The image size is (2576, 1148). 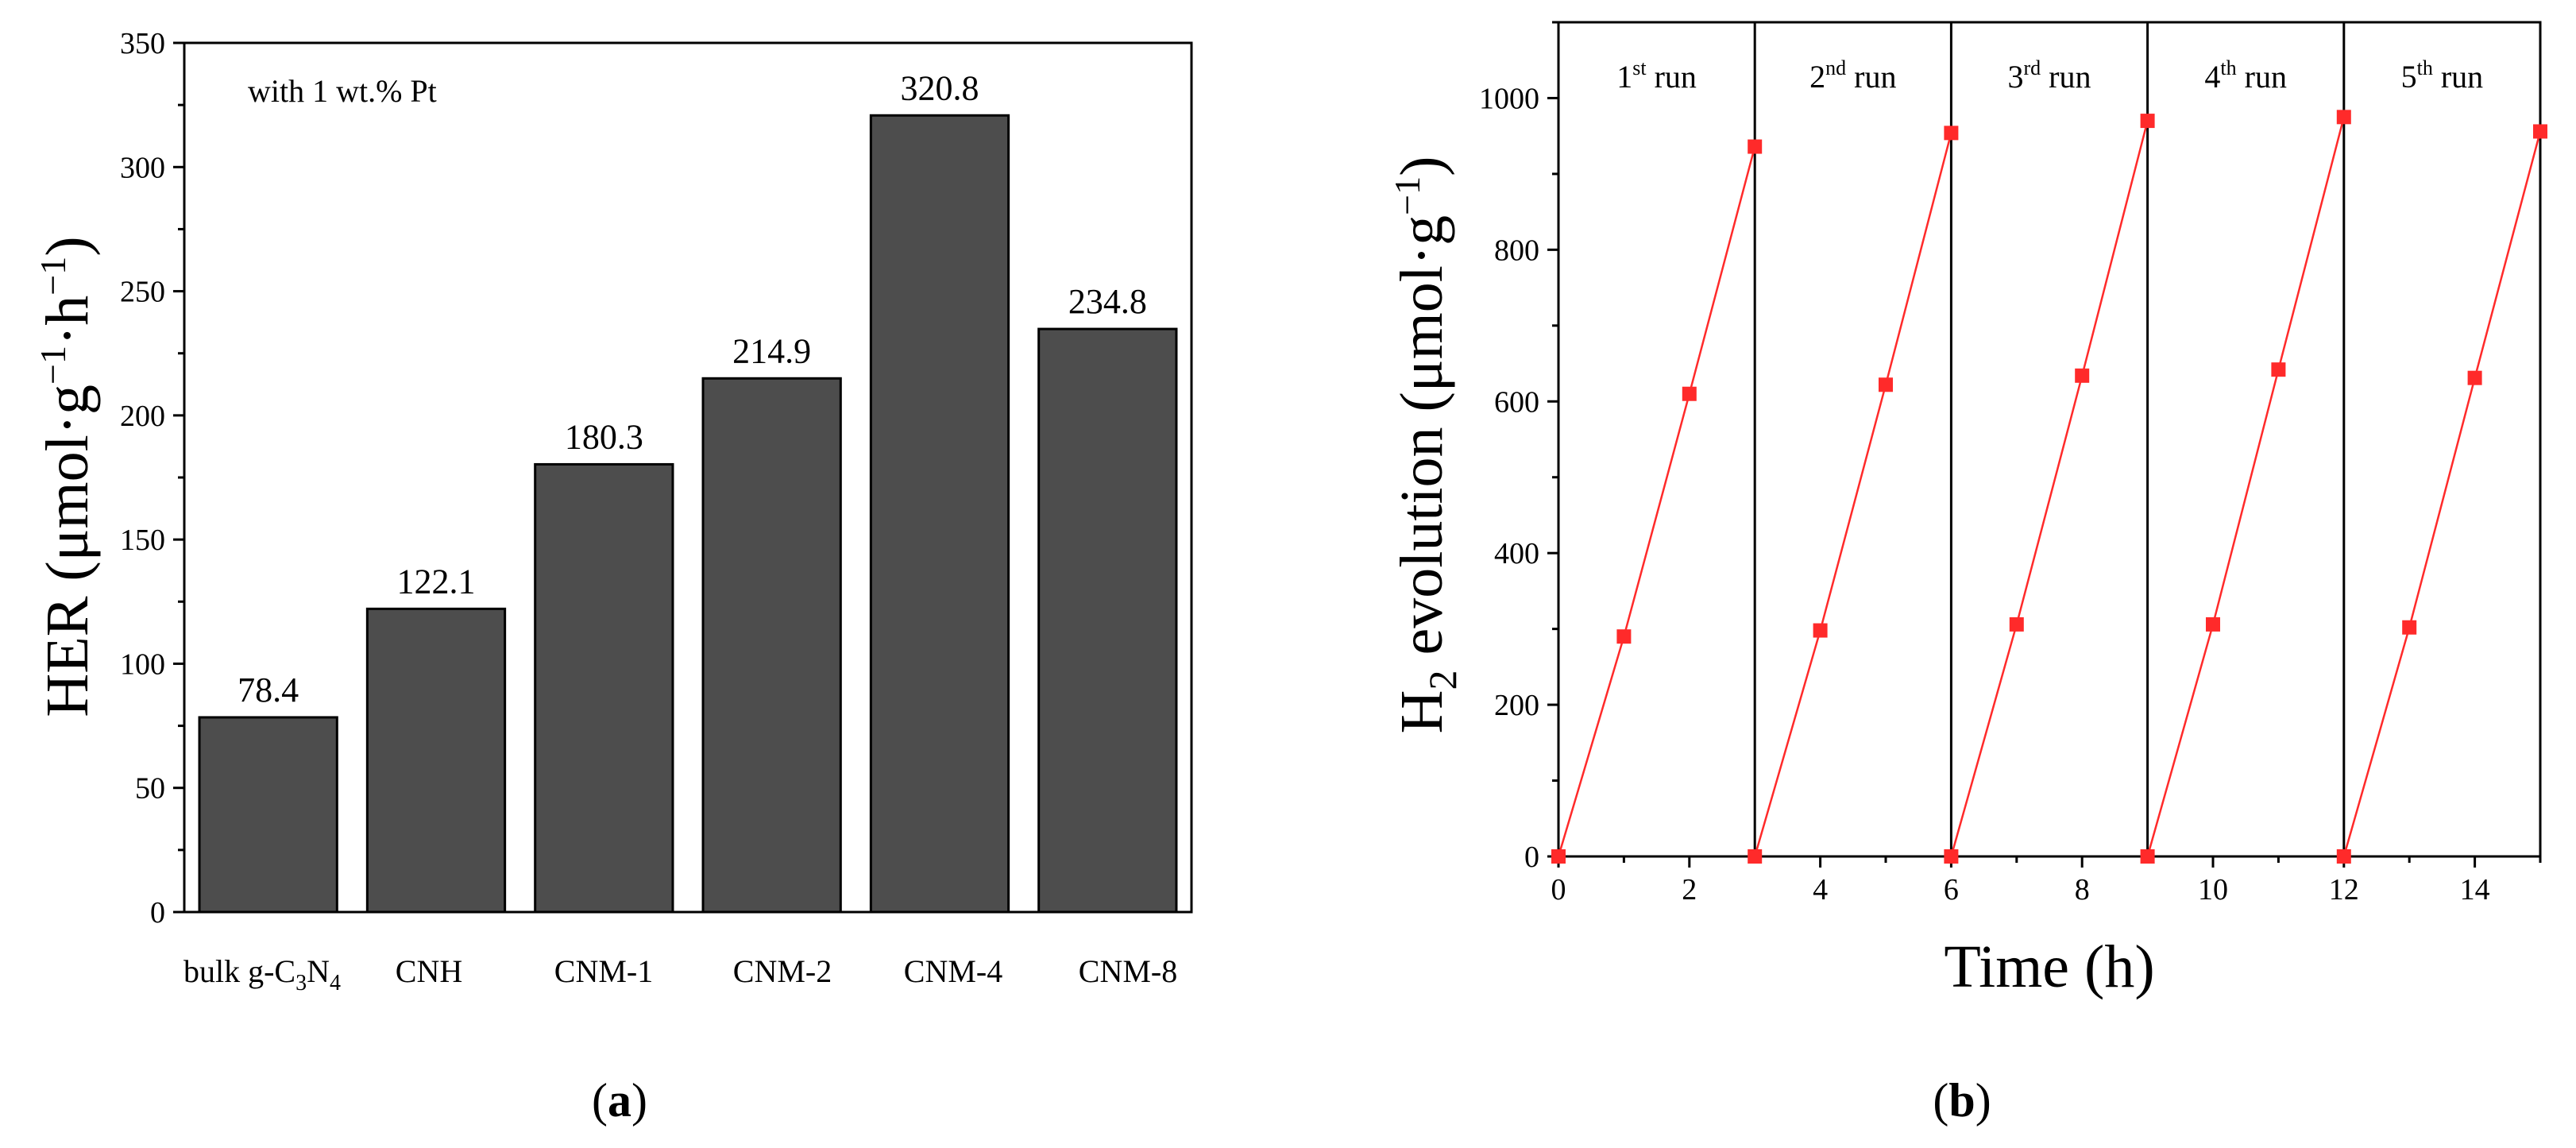 I want to click on y-tick-label: 800, so click(x=1516, y=250).